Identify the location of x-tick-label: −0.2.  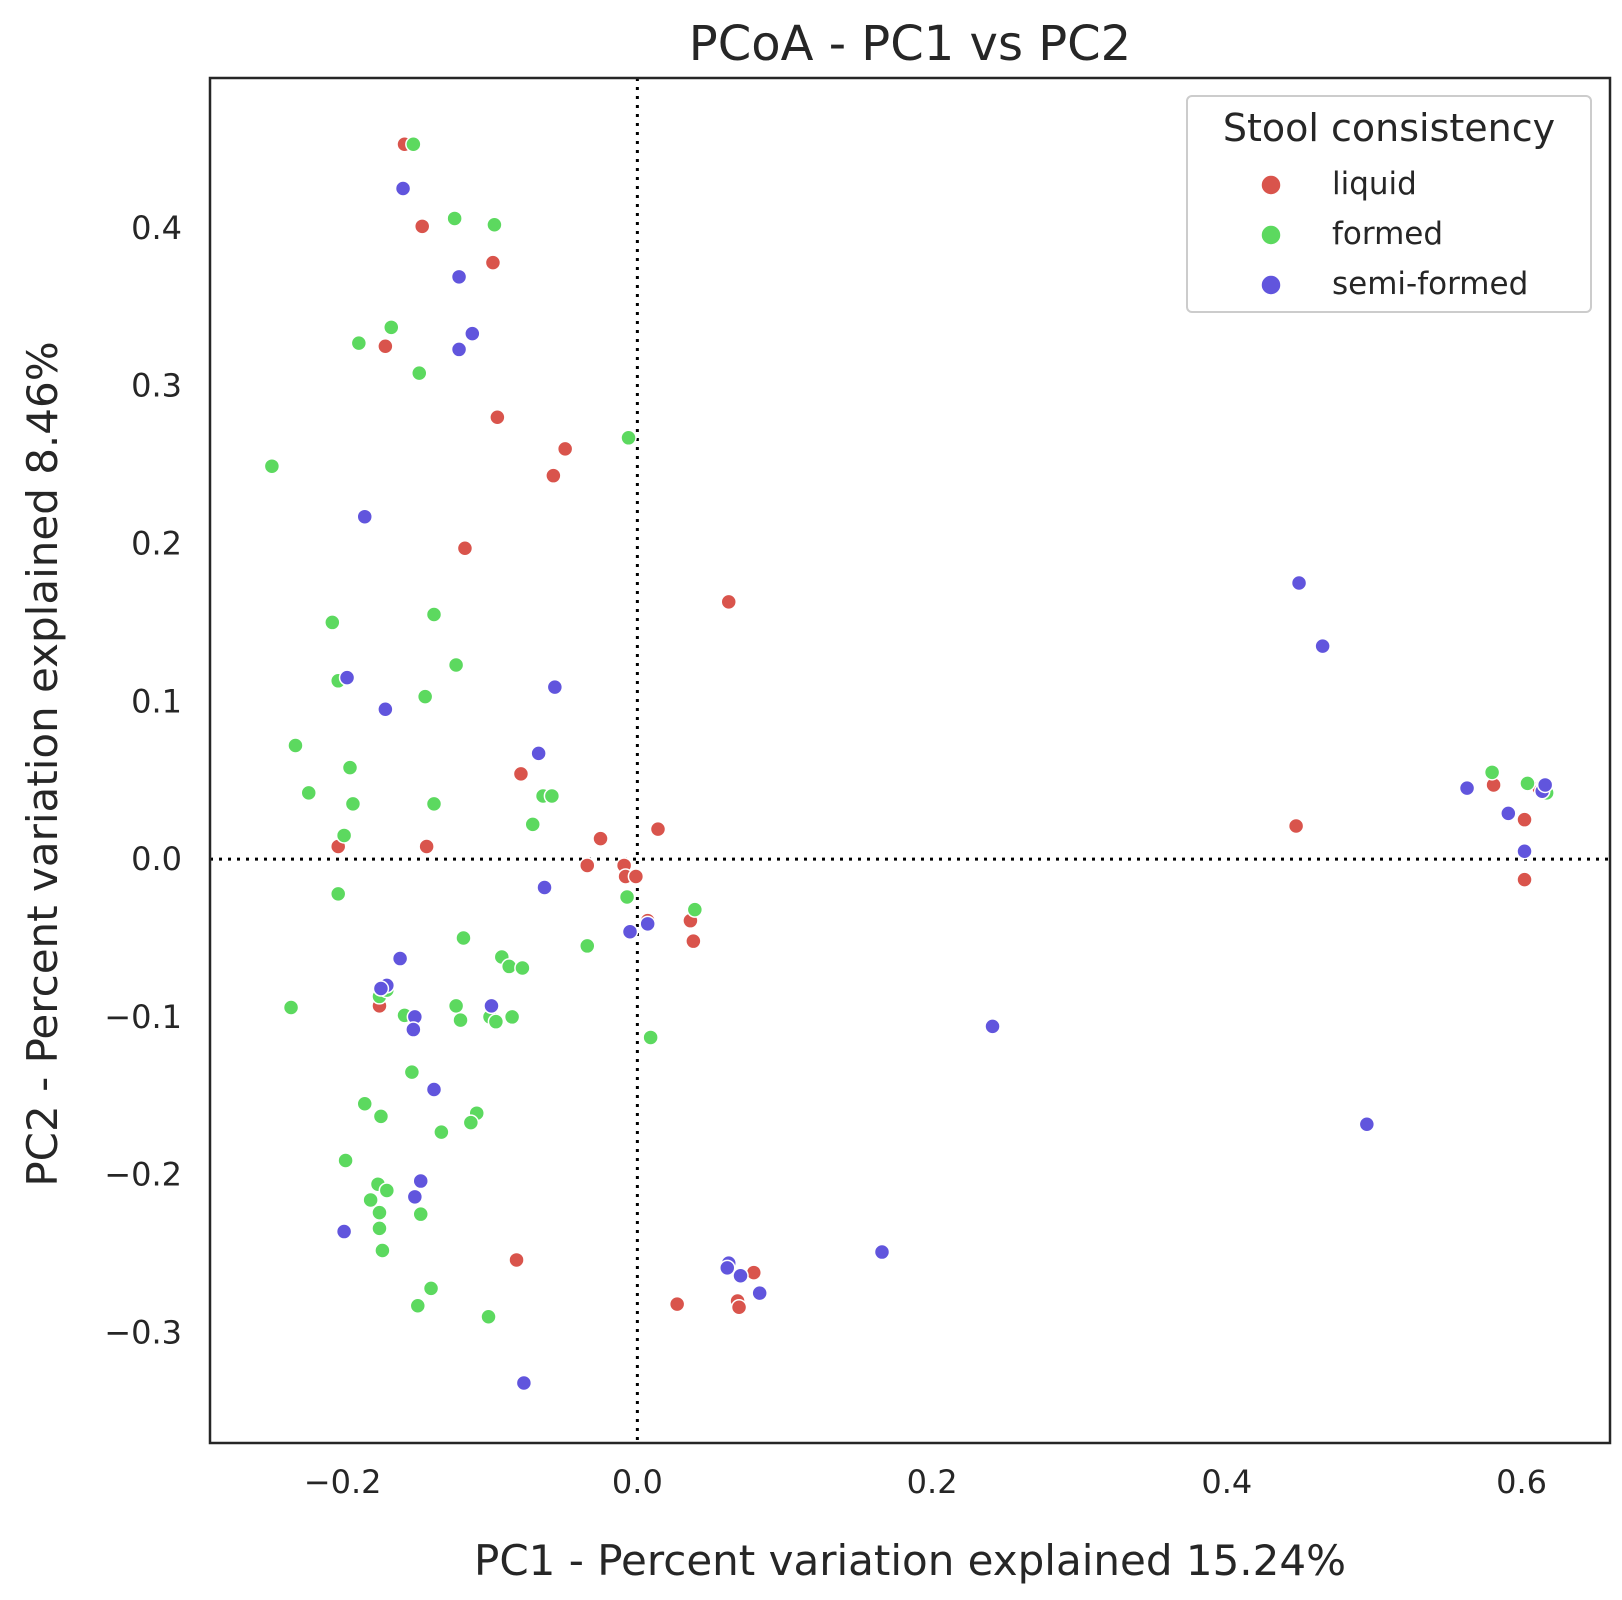
(343, 1482).